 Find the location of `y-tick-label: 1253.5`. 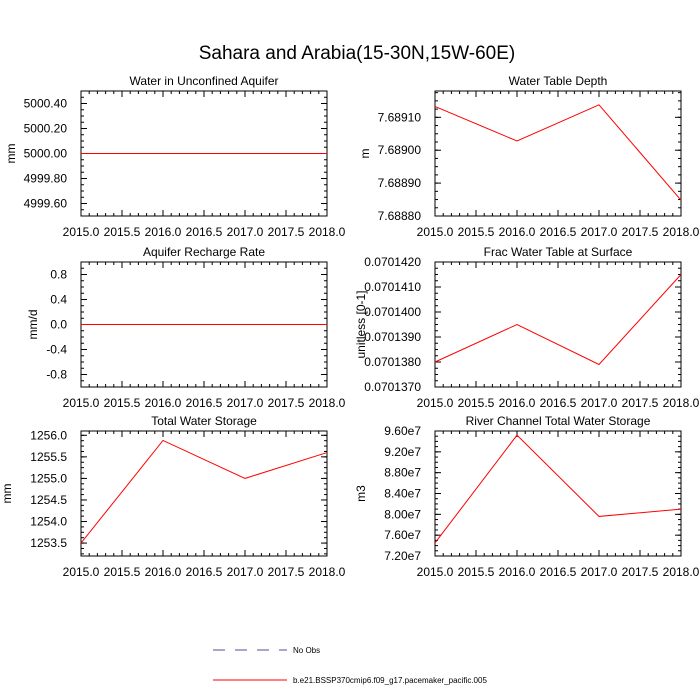

y-tick-label: 1253.5 is located at coordinates (48, 543).